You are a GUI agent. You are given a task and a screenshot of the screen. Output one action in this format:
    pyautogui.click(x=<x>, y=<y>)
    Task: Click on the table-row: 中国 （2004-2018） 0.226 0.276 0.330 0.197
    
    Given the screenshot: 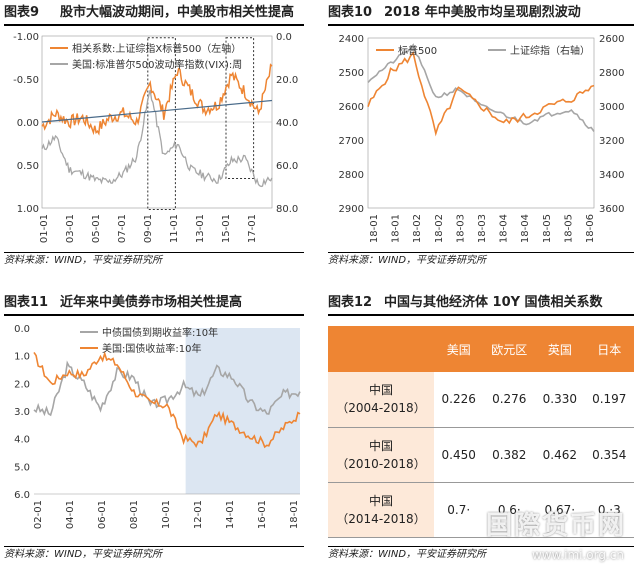 What is the action you would take?
    pyautogui.click(x=481, y=400)
    